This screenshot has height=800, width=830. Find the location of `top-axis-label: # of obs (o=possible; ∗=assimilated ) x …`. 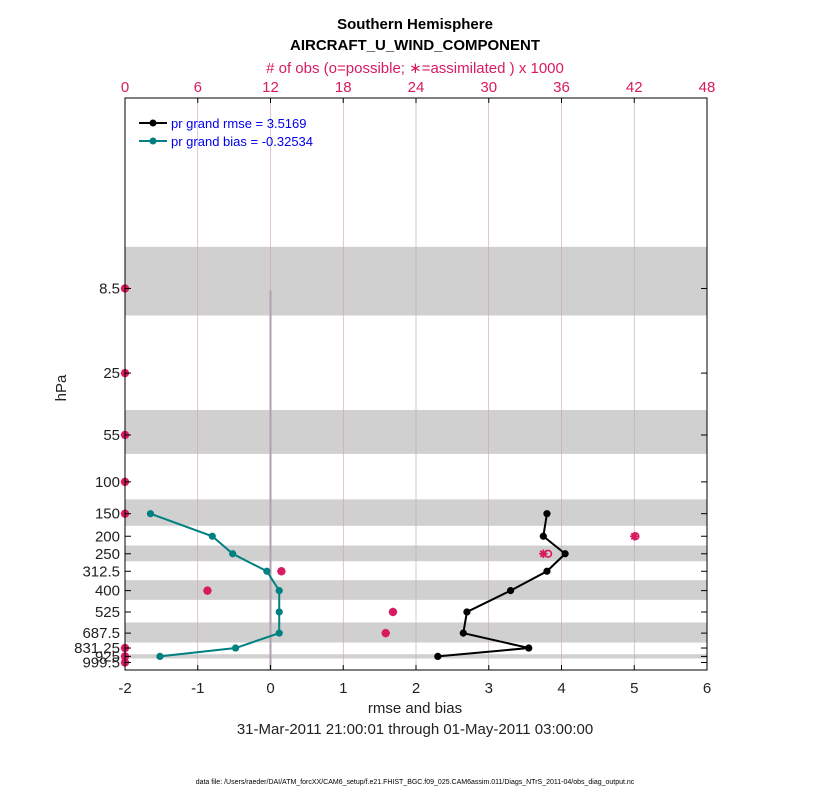

top-axis-label: # of obs (o=possible; ∗=assimilated ) x … is located at coordinates (415, 68).